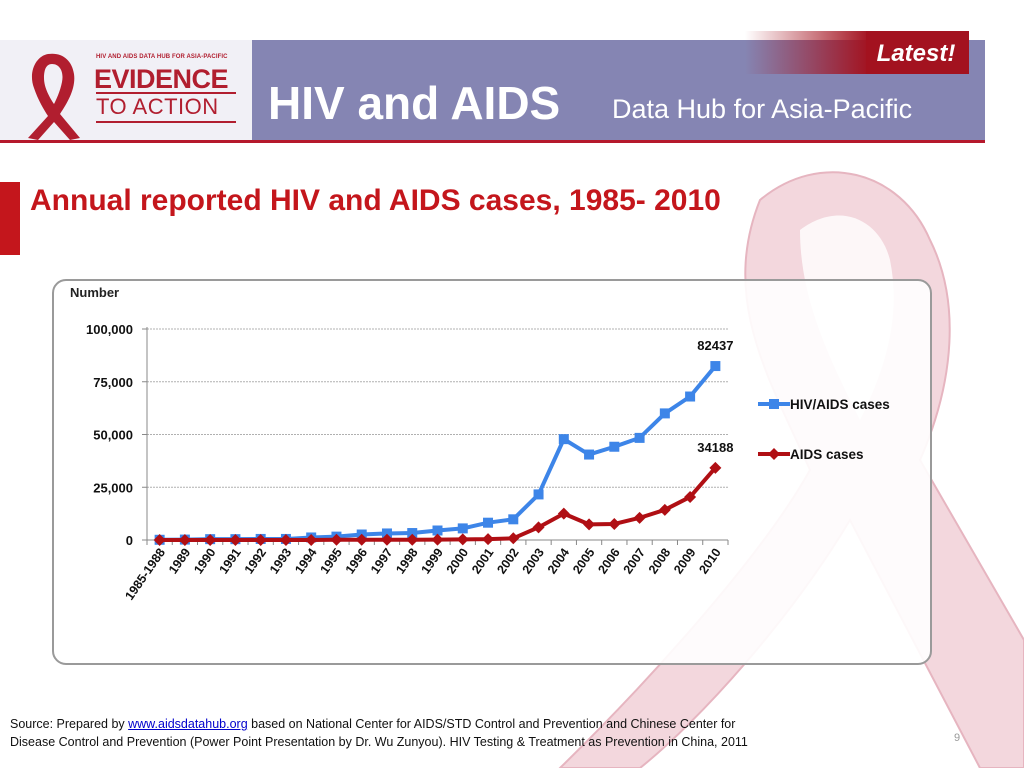  What do you see at coordinates (432, 561) in the screenshot?
I see `x-tick-label: 1999` at bounding box center [432, 561].